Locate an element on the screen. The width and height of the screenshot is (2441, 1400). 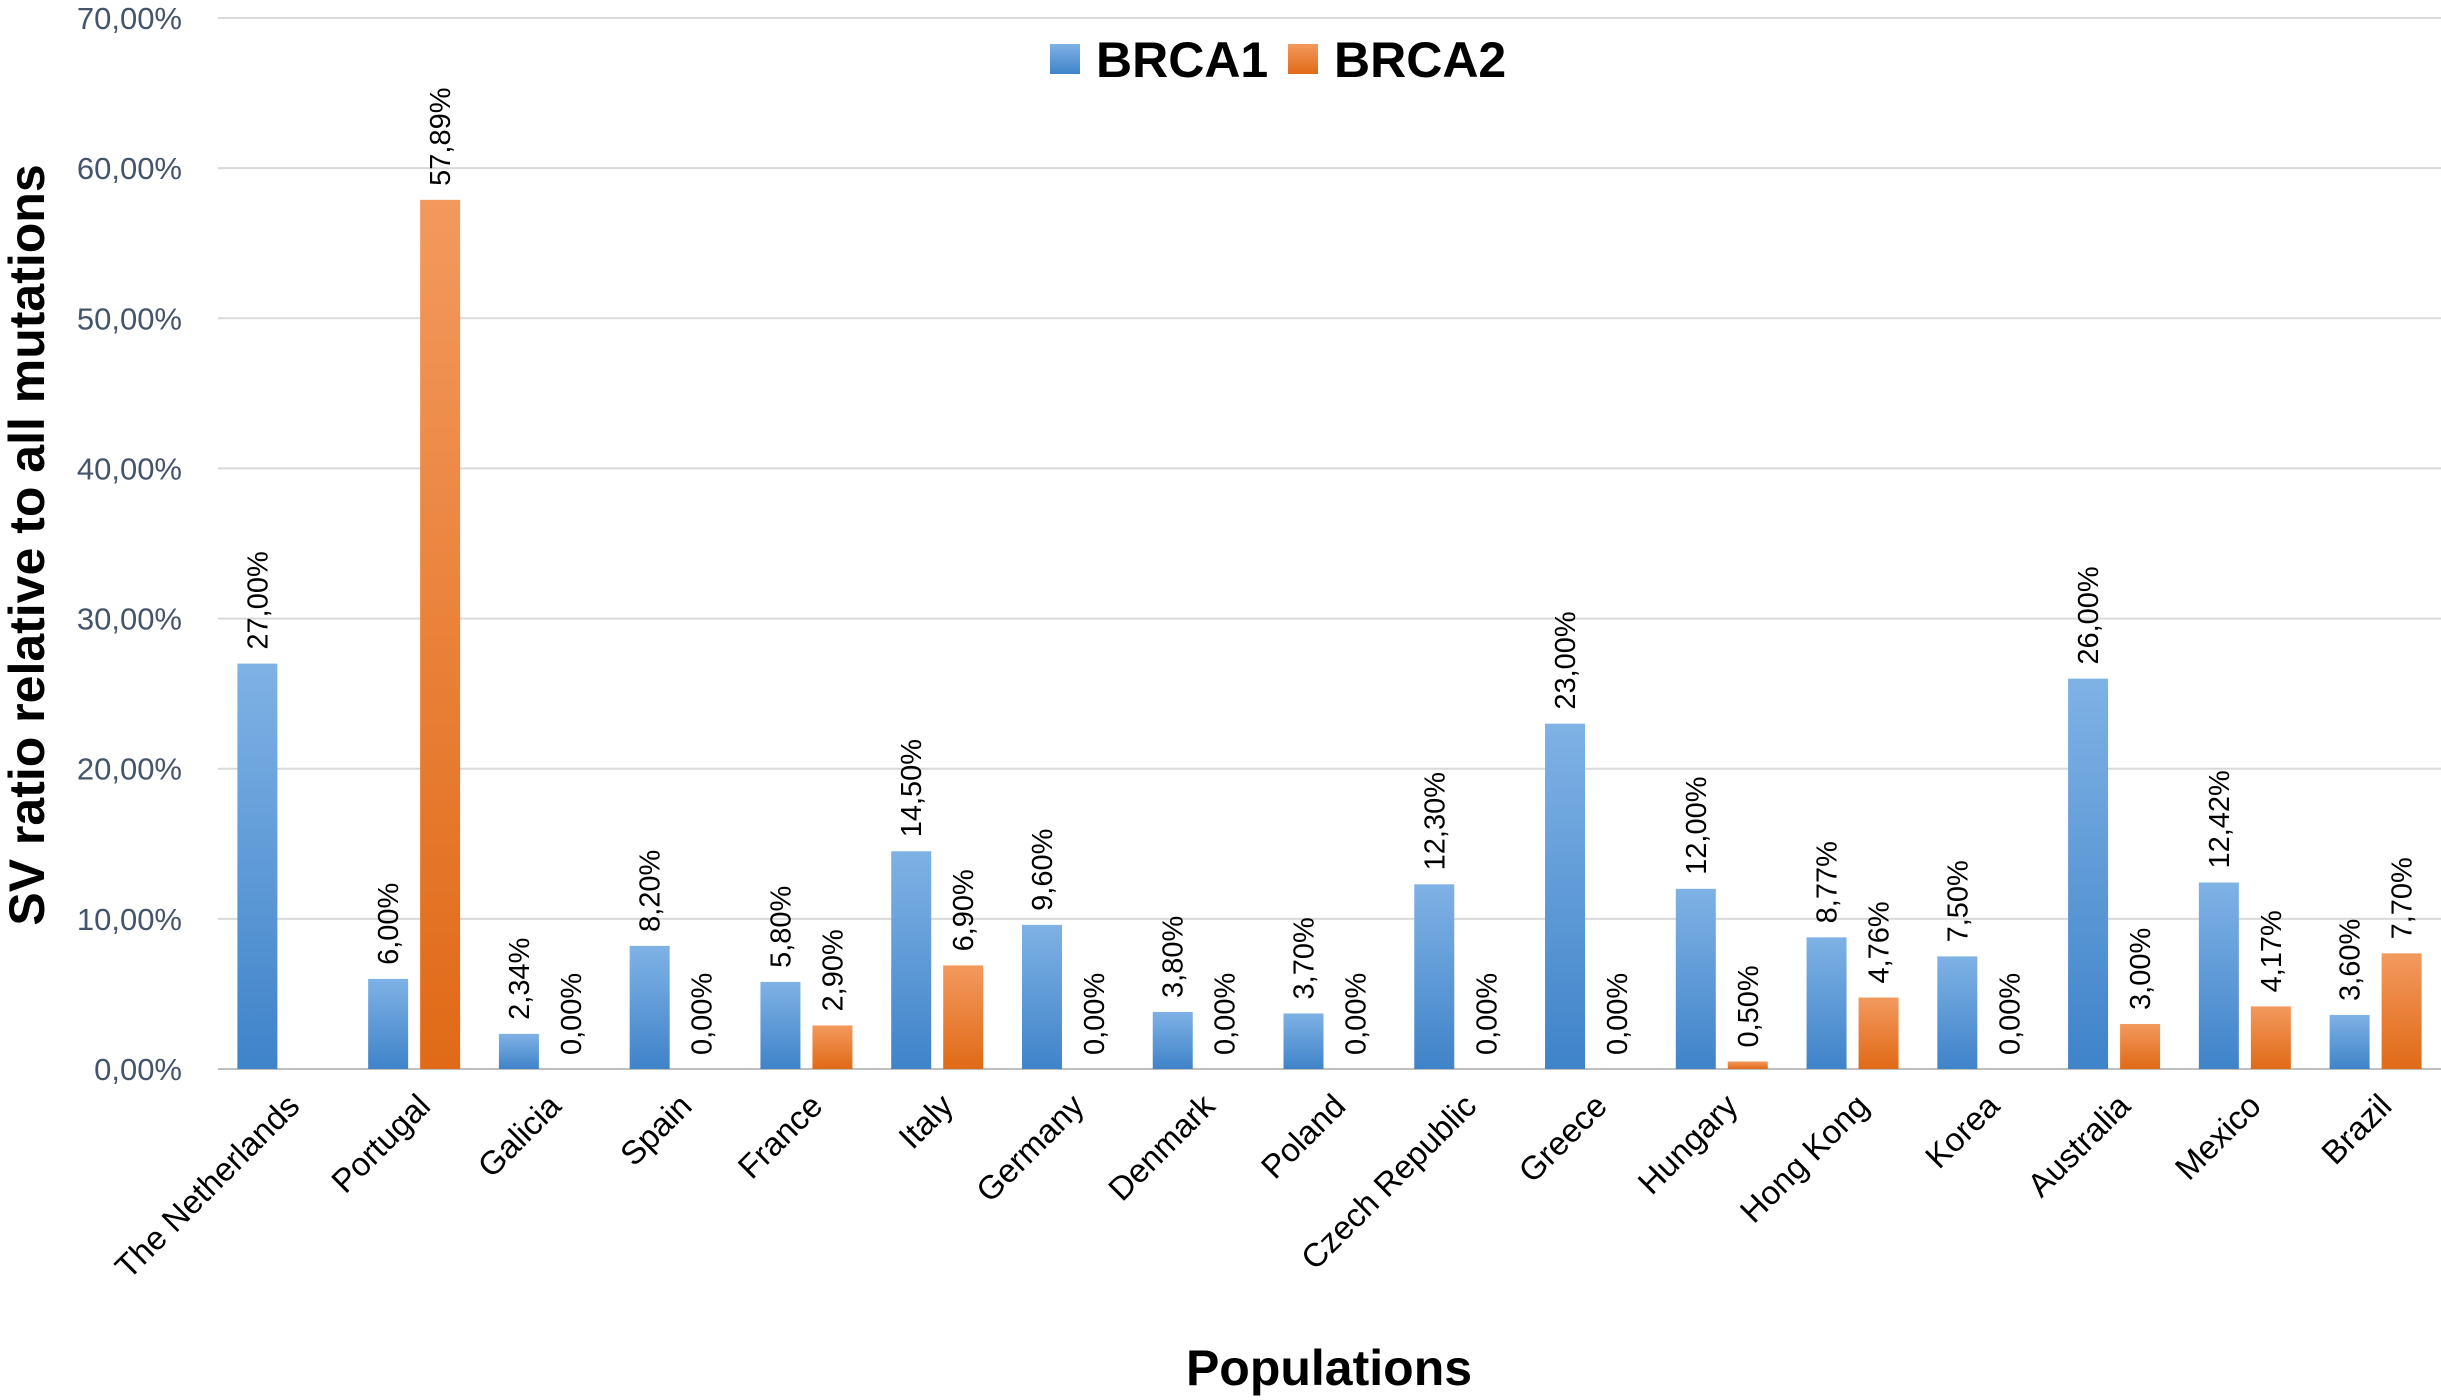
y-tick-label: 10,00% is located at coordinates (129, 919).